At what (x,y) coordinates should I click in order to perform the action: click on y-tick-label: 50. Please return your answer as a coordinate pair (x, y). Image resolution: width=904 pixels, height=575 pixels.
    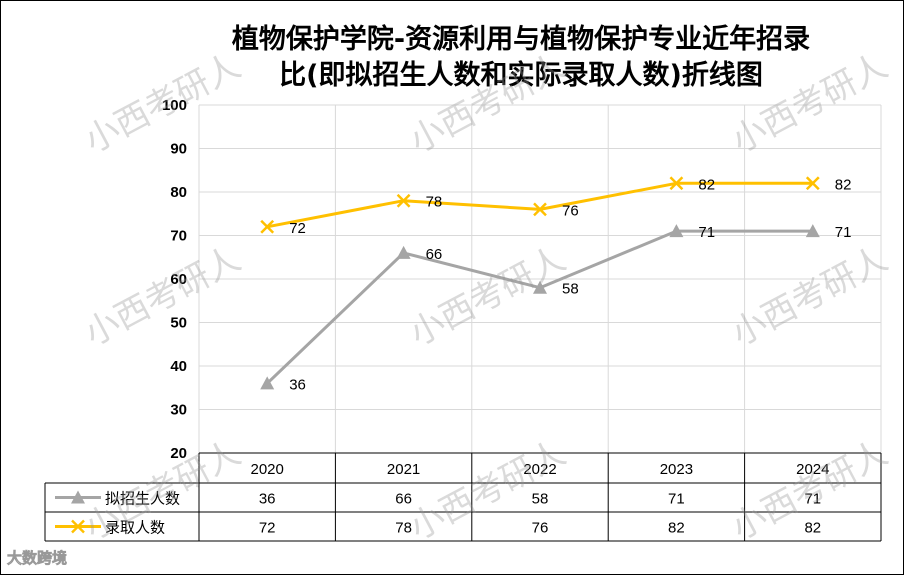
    Looking at the image, I should click on (178, 323).